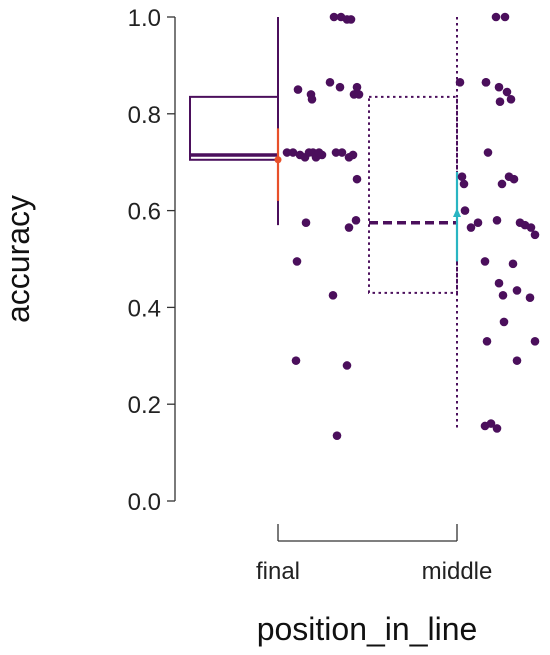 This screenshot has width=550, height=655. What do you see at coordinates (152, 260) in the screenshot?
I see `y-axis: 0.0 0.2 0.4 0.6 0.8 1.0` at bounding box center [152, 260].